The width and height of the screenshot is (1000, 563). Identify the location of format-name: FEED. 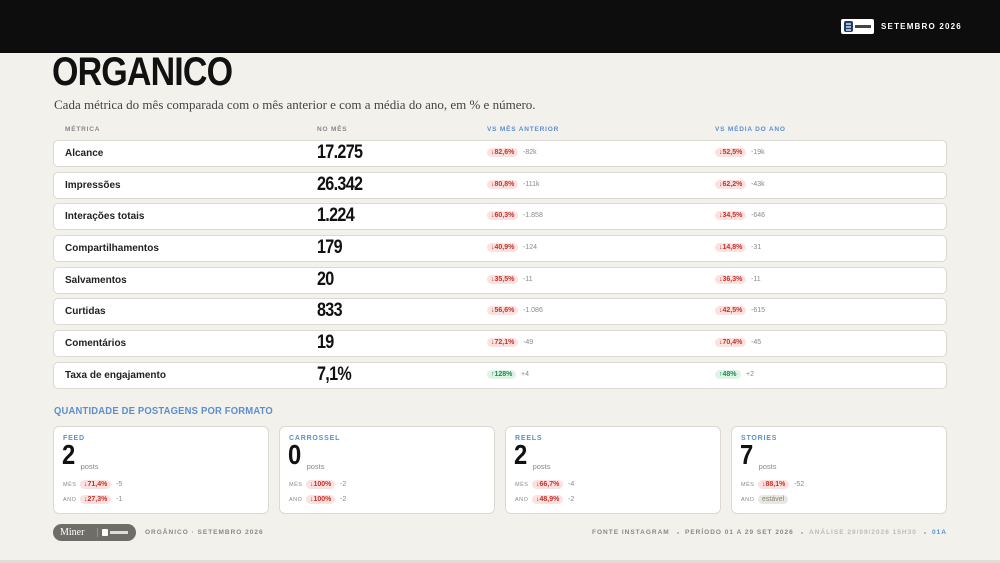
(74, 438).